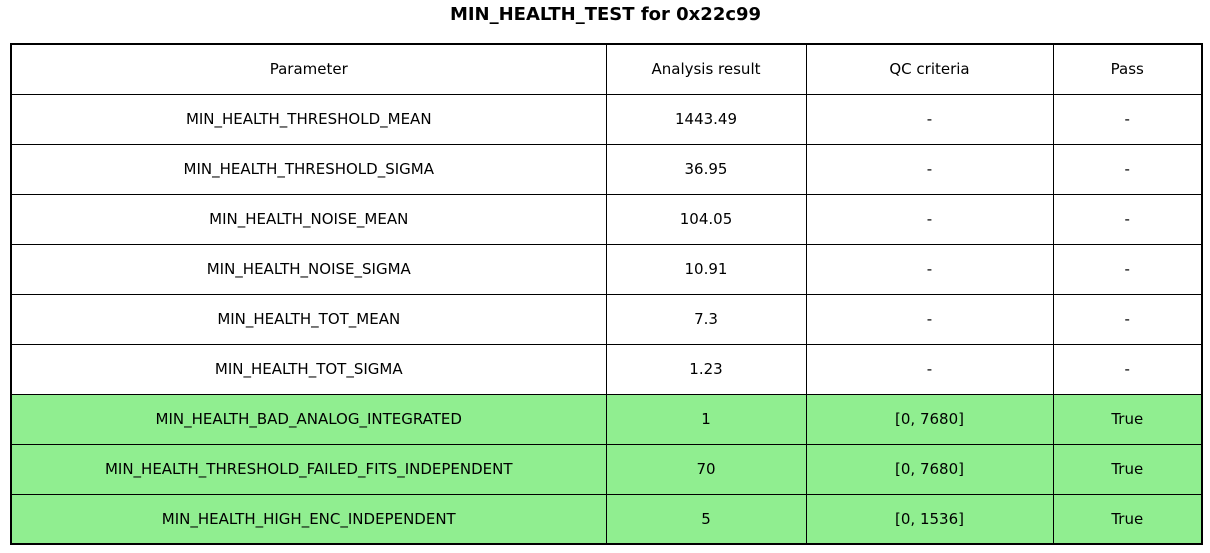 The image size is (1210, 553). Describe the element at coordinates (706, 269) in the screenshot. I see `analysis-result-cell: 10.91` at that location.